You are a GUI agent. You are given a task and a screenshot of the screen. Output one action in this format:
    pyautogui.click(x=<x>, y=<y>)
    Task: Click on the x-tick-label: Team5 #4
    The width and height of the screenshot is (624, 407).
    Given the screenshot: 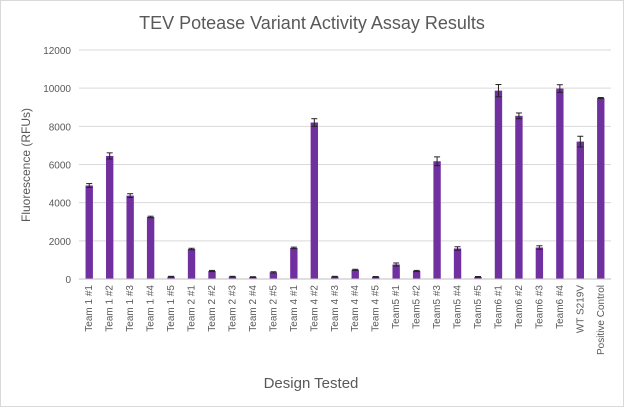 What is the action you would take?
    pyautogui.click(x=458, y=307)
    